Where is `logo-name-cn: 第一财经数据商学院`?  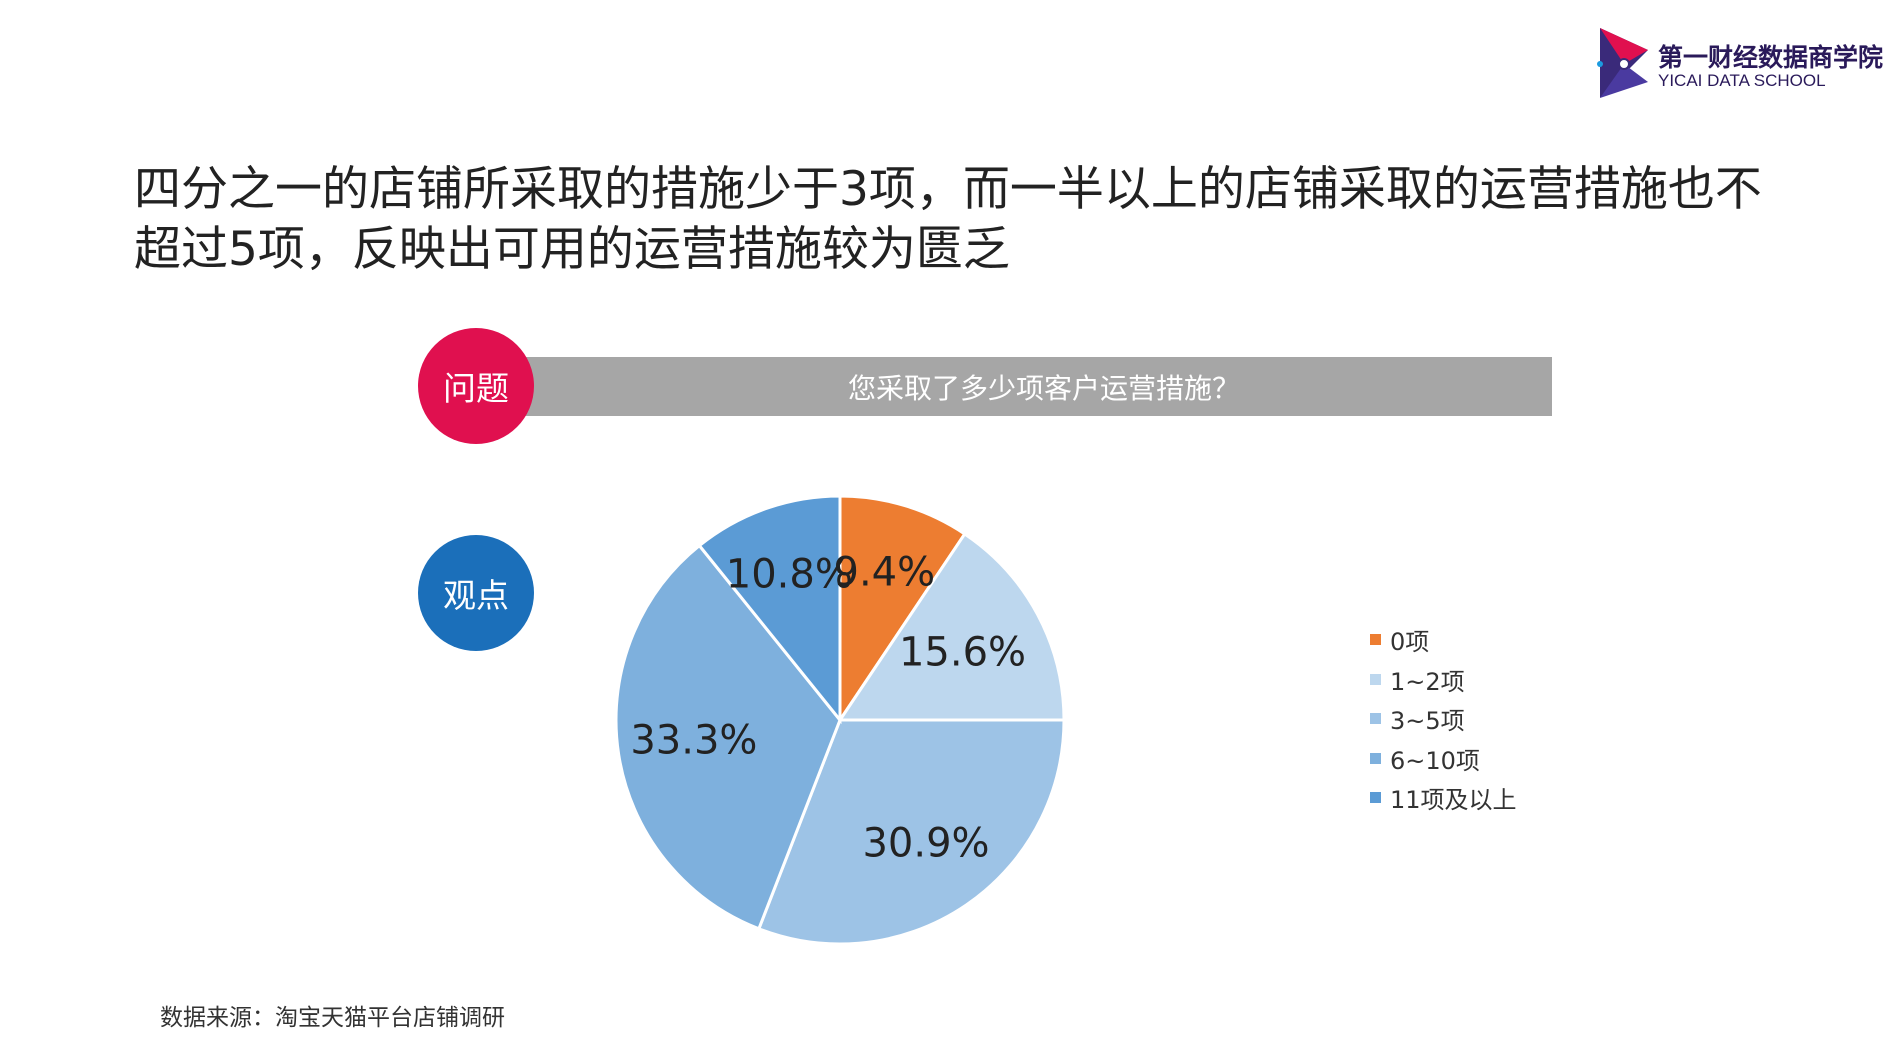
logo-name-cn: 第一财经数据商学院 is located at coordinates (1771, 57).